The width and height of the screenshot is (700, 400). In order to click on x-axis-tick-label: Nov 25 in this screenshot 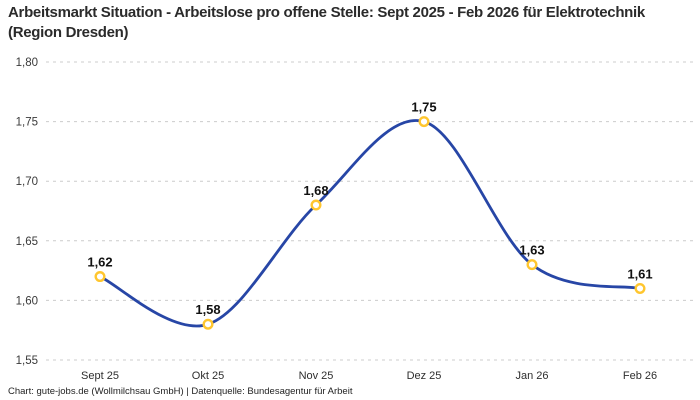, I will do `click(316, 376)`.